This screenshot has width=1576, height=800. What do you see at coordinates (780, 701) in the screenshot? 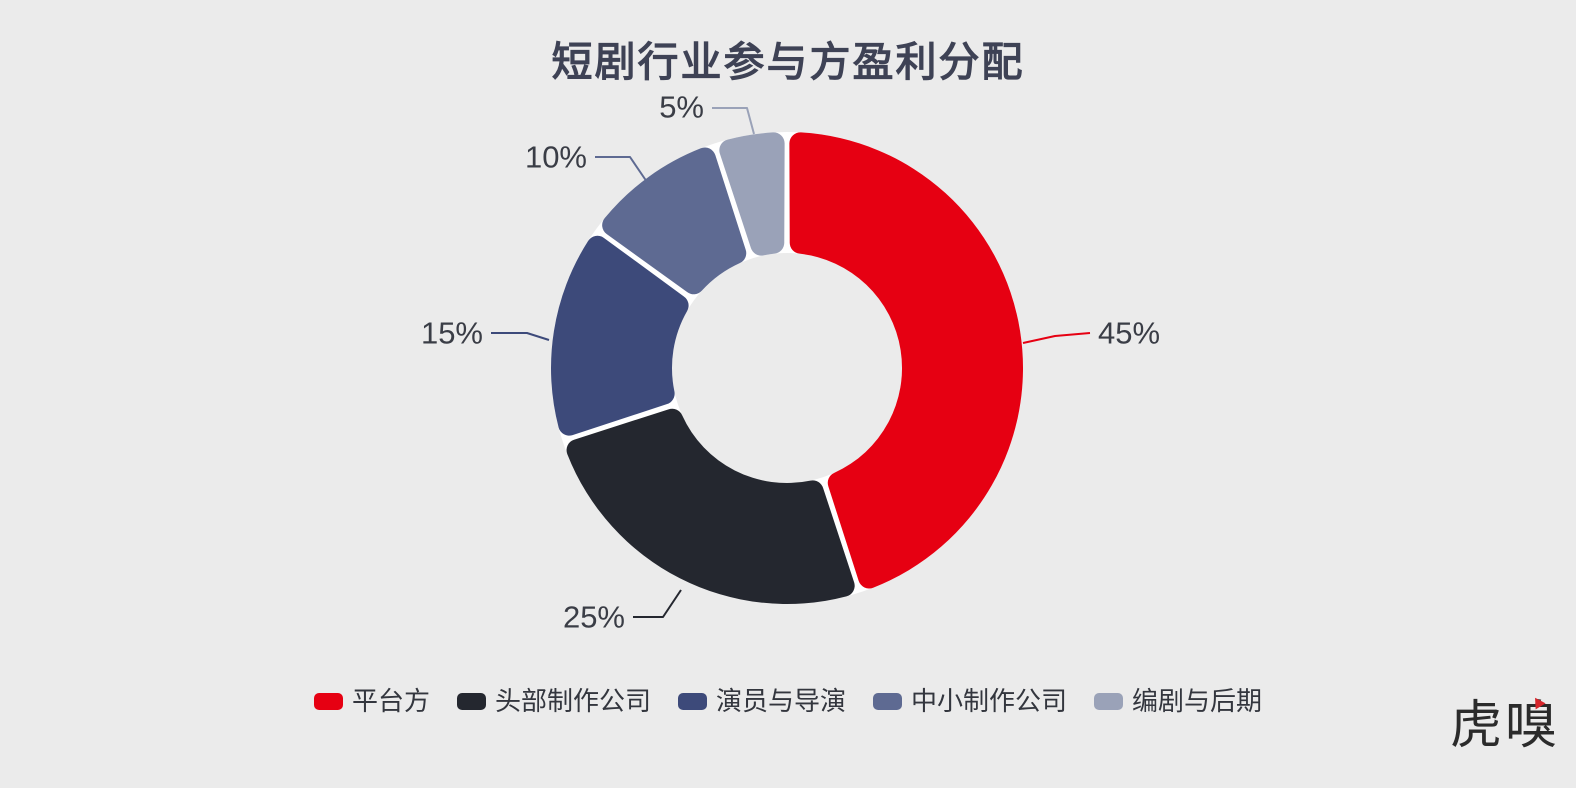
I see `legend-label: 演员与导演` at bounding box center [780, 701].